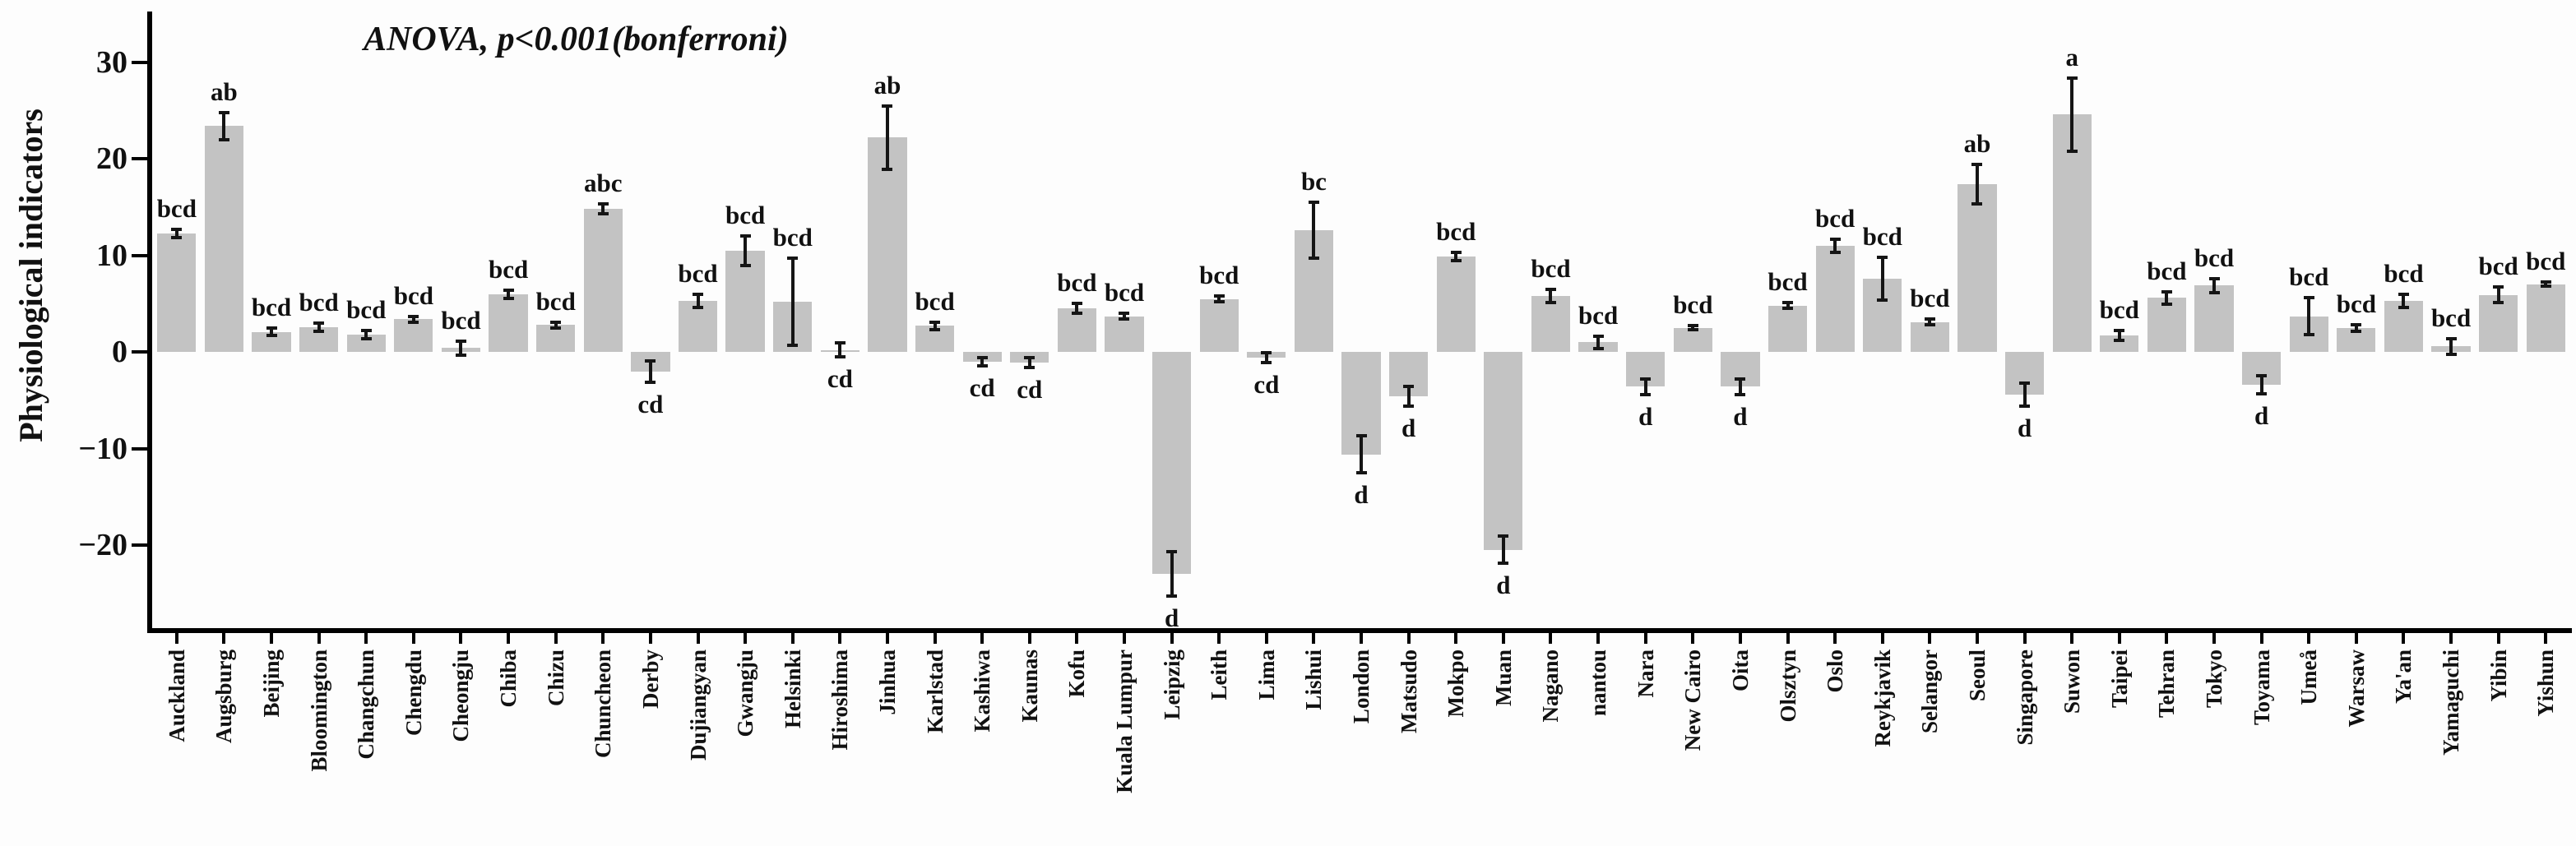  Describe the element at coordinates (1977, 746) in the screenshot. I see `x-label-Seoul: Seoul` at that location.